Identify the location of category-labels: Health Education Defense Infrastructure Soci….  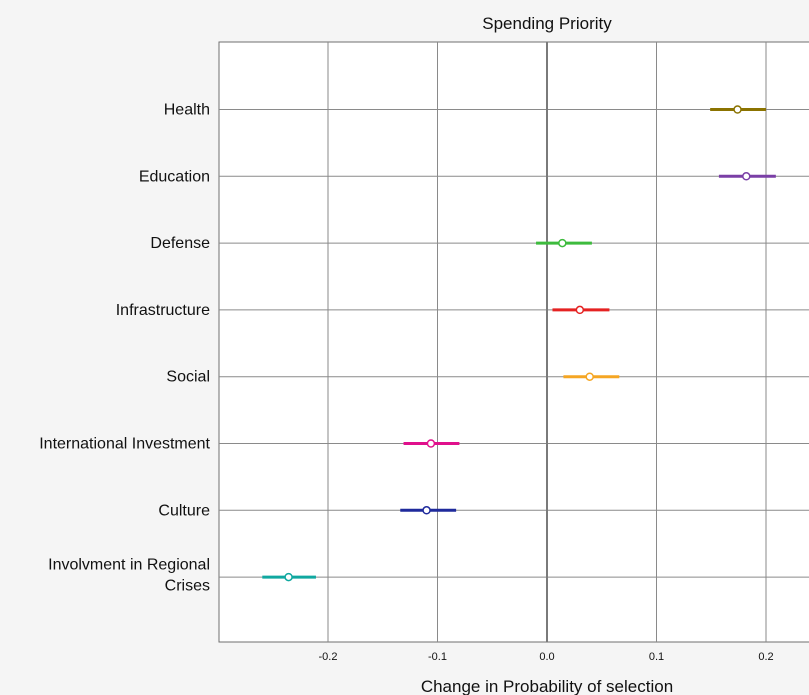
(124, 348).